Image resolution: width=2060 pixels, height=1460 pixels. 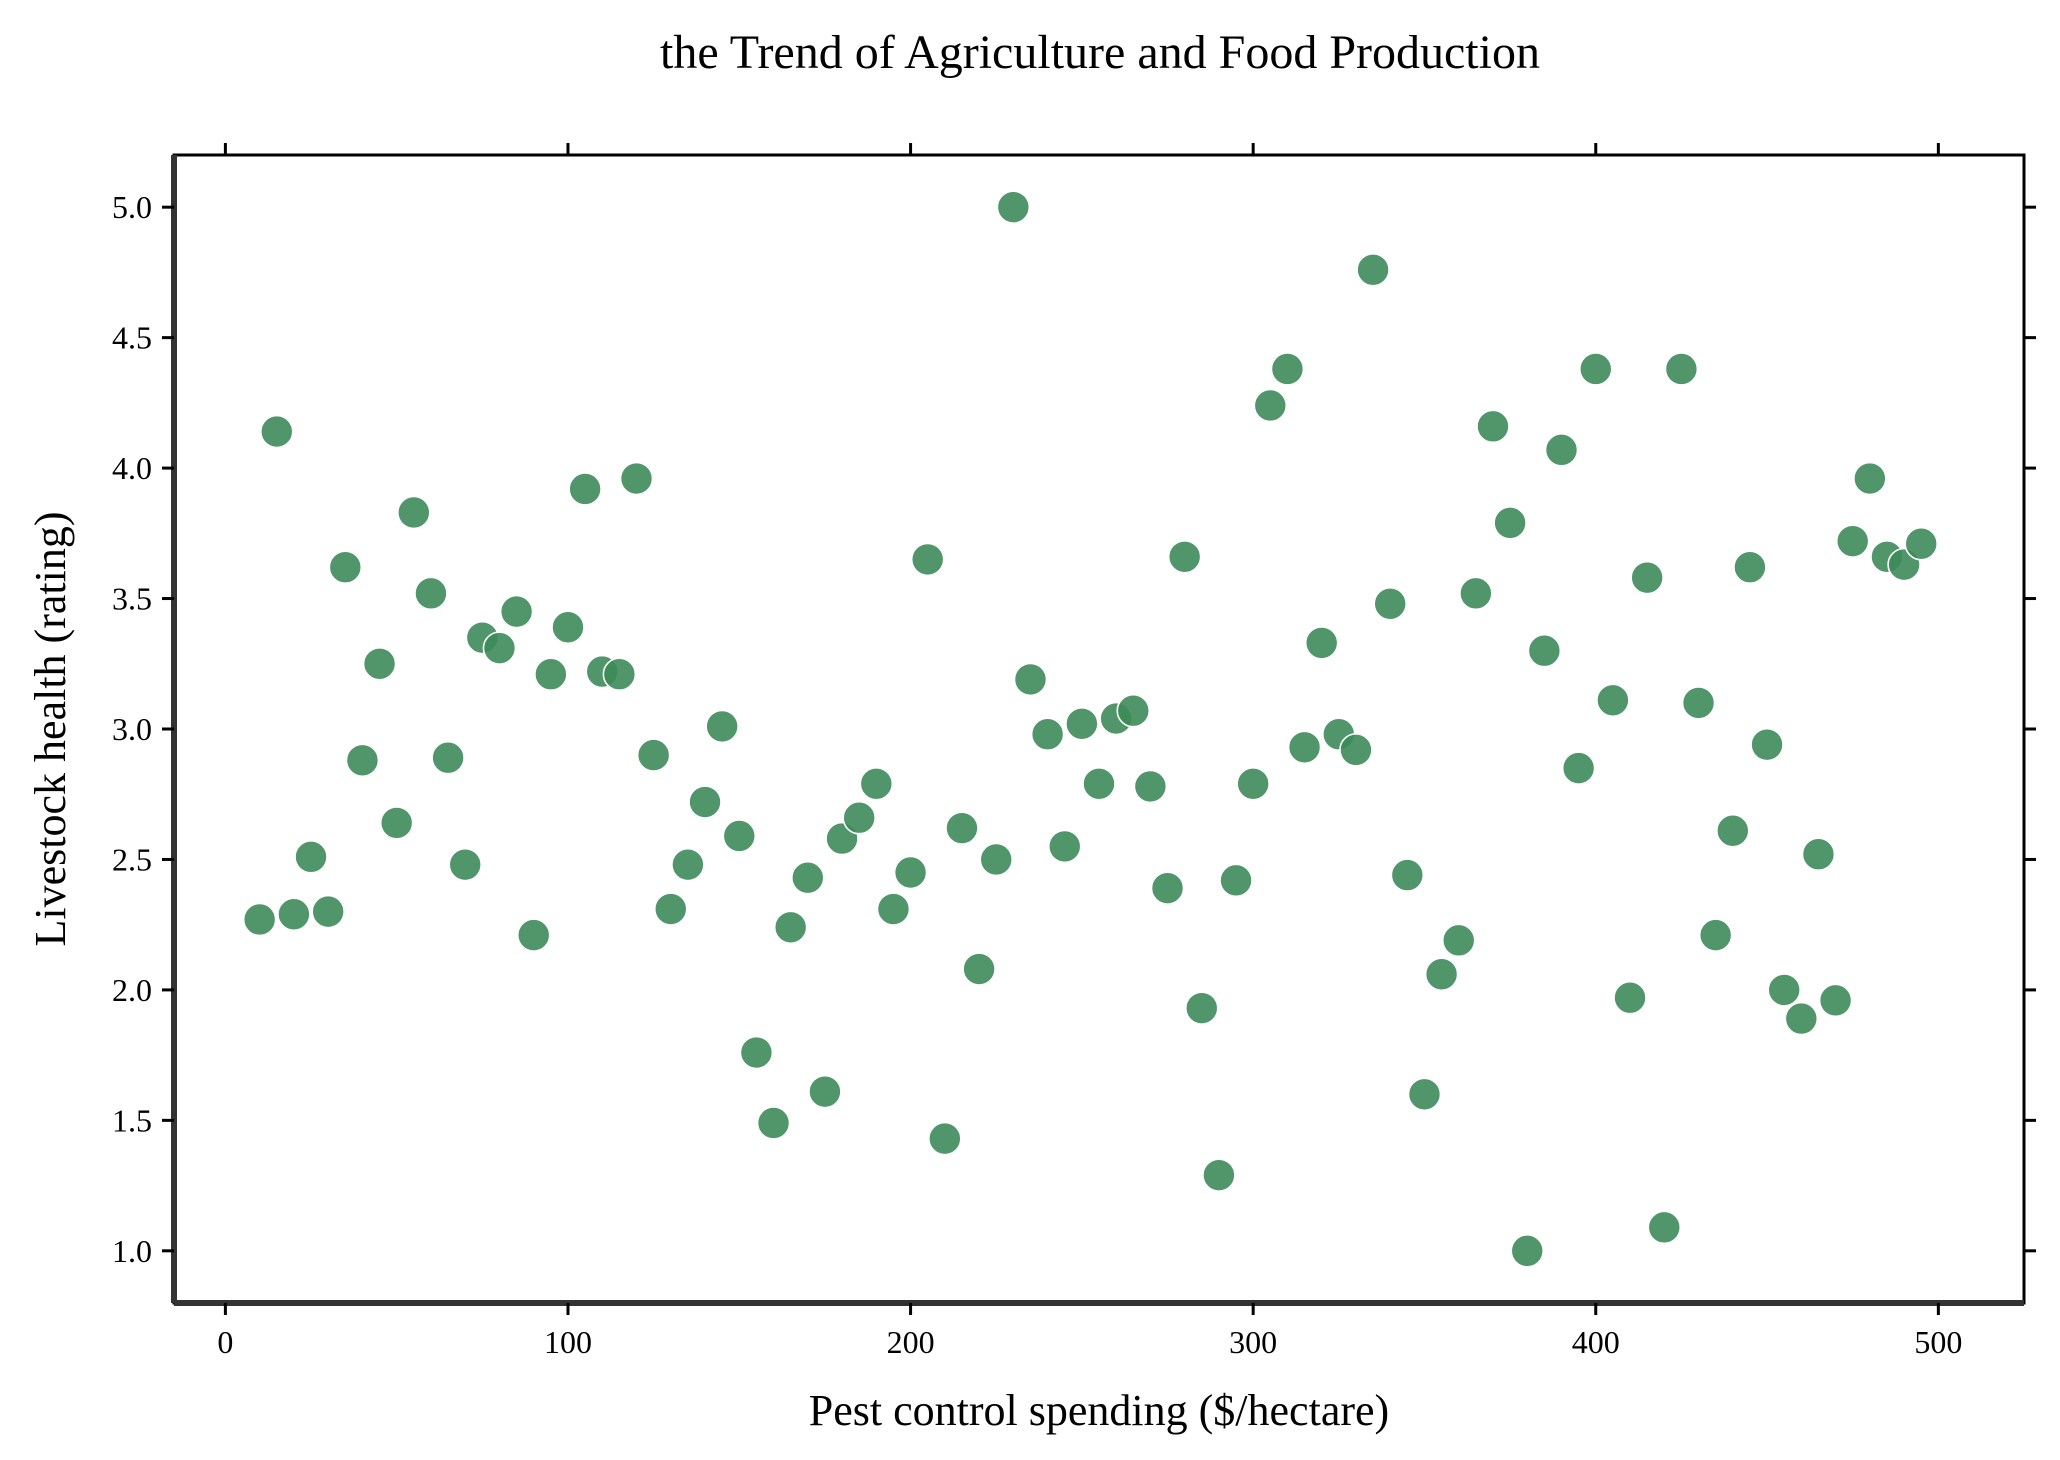 I want to click on x-tick-label: 300, so click(x=1253, y=1342).